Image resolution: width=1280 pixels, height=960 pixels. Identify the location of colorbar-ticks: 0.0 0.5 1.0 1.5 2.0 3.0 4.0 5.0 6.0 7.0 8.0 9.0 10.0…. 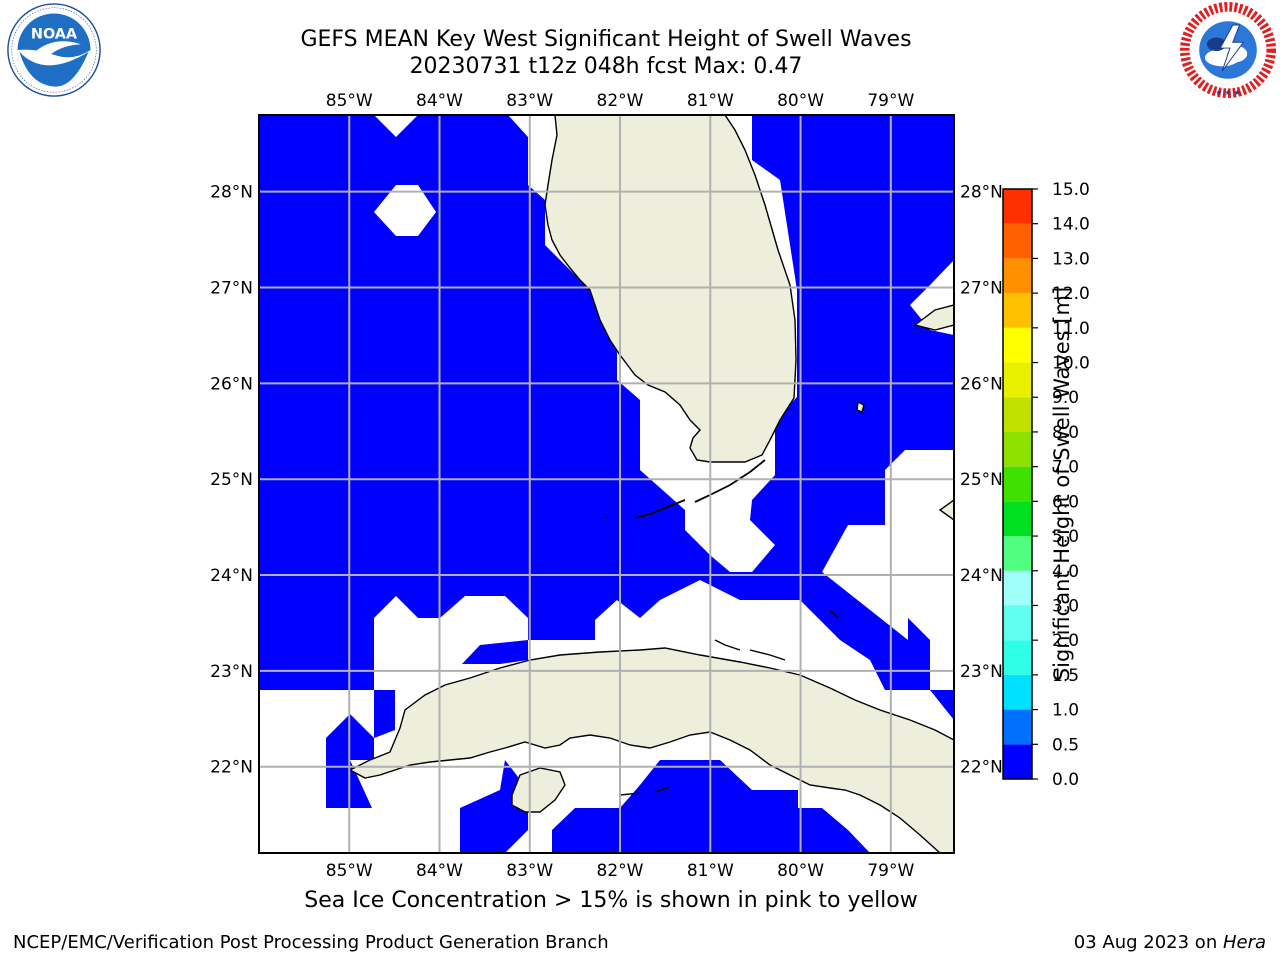
(1061, 485).